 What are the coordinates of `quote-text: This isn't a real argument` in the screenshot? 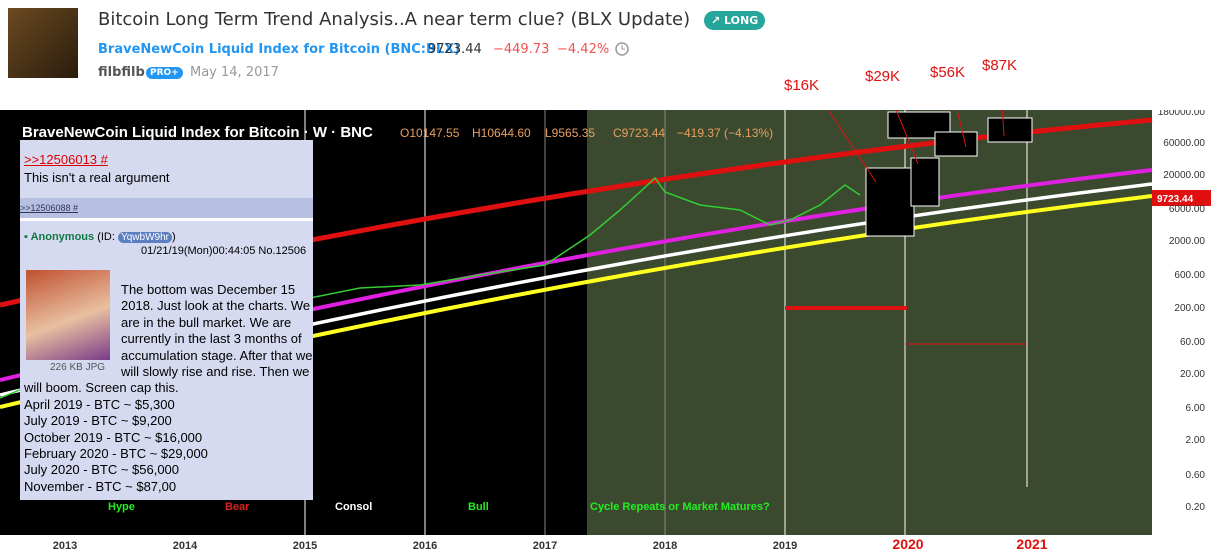 It's located at (97, 177).